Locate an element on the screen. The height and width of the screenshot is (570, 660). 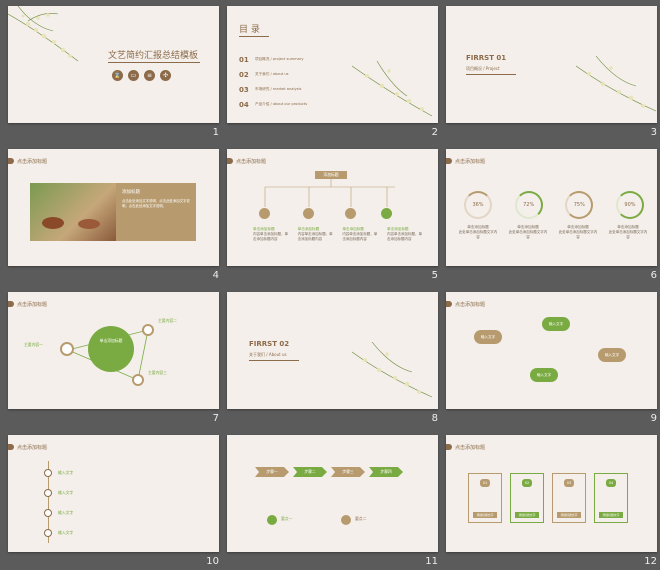
slide-thumb-3: FIRRST 01 项目概况 / Project 3 is located at coordinates (551, 73).